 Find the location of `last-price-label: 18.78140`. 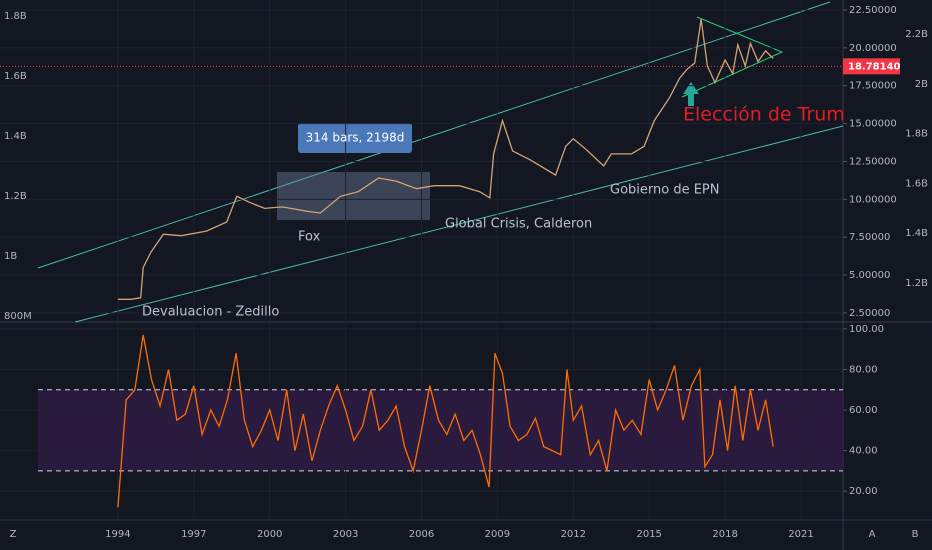

last-price-label: 18.78140 is located at coordinates (874, 66).